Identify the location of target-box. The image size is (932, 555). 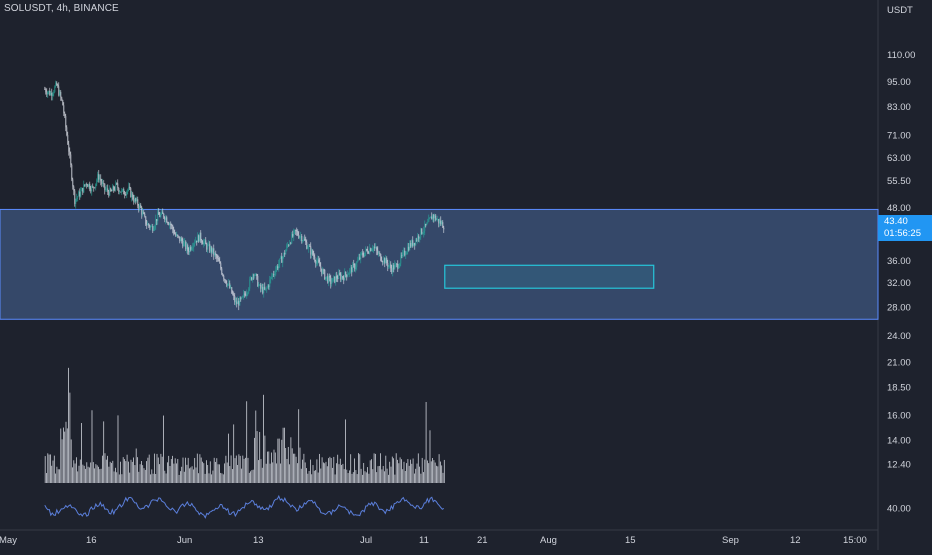
(549, 276).